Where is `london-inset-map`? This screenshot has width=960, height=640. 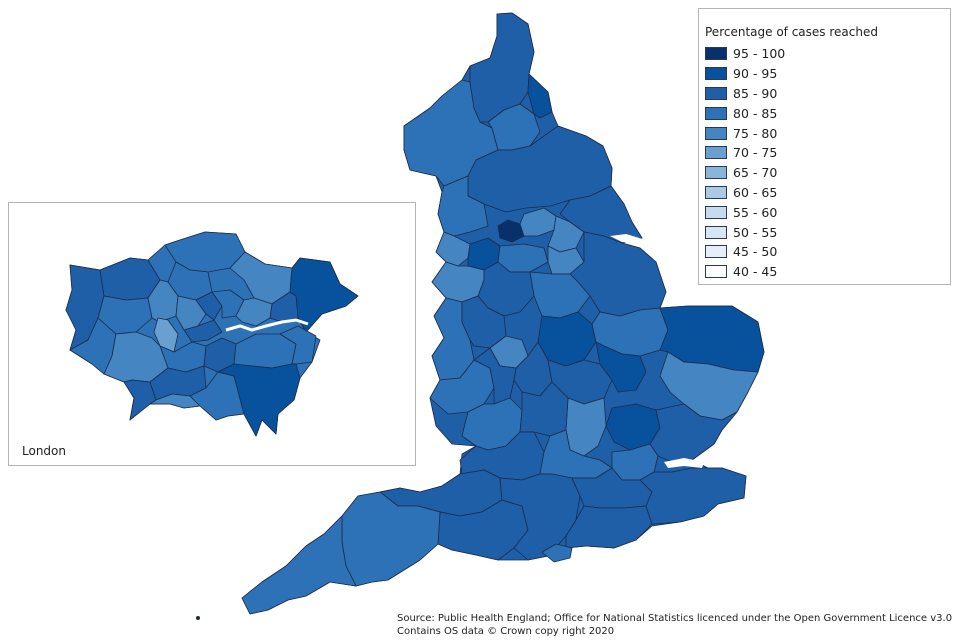
london-inset-map is located at coordinates (212, 334).